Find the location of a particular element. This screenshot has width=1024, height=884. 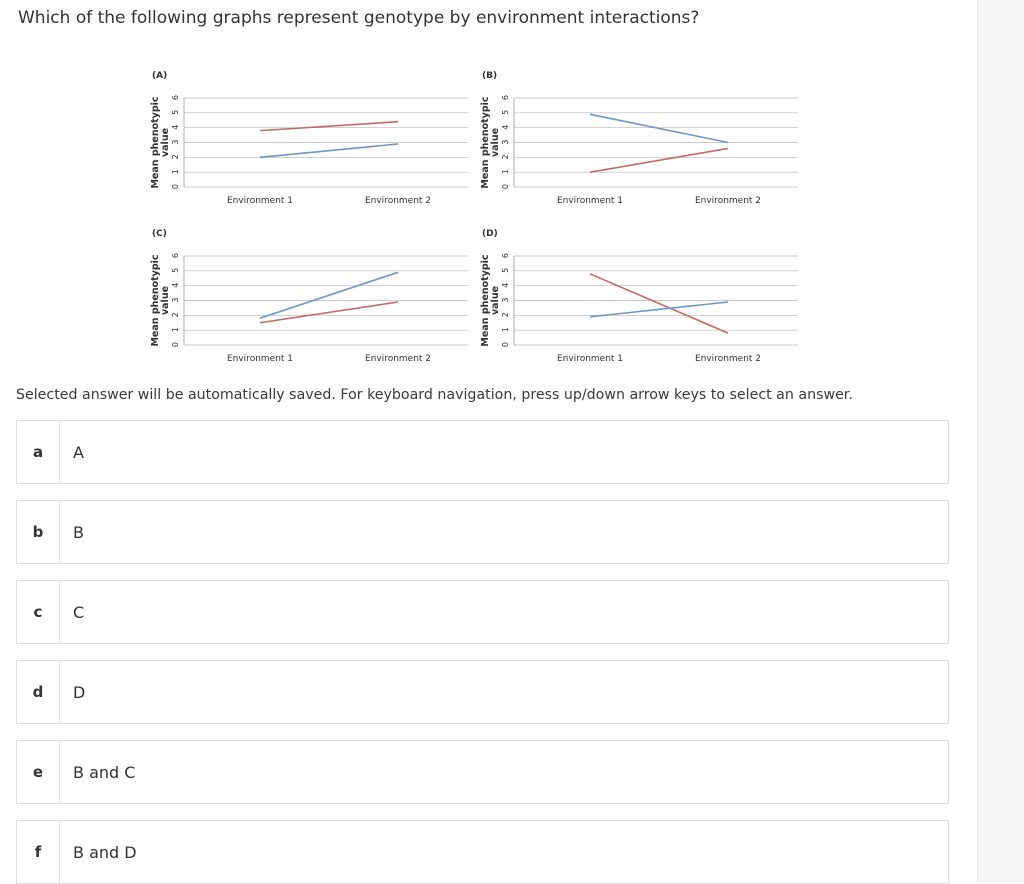

right-scroll-rail is located at coordinates (1000, 441).